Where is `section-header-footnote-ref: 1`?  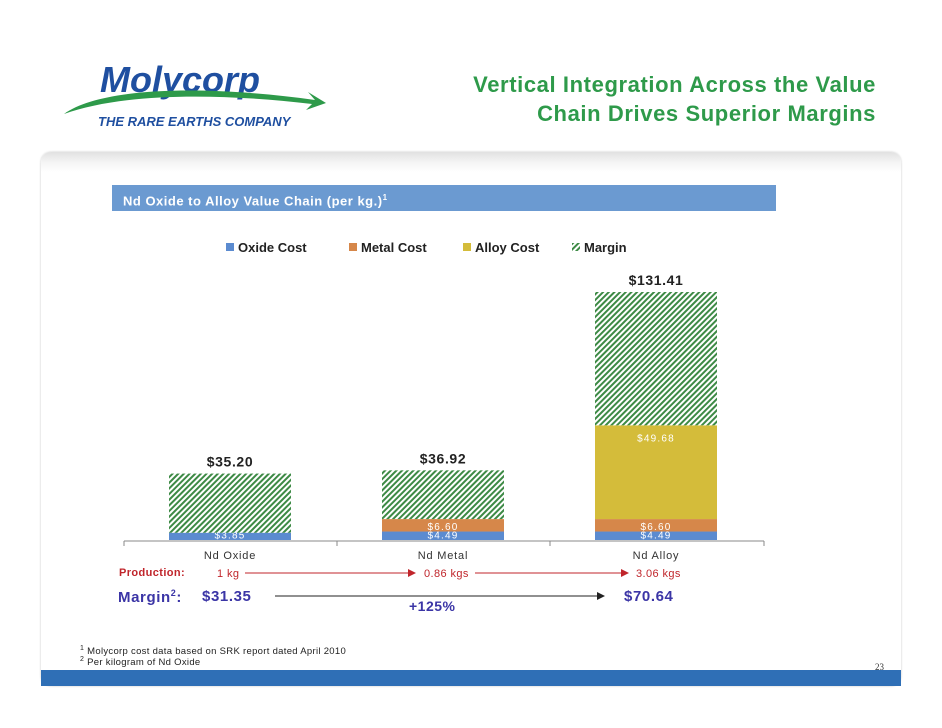 section-header-footnote-ref: 1 is located at coordinates (385, 197).